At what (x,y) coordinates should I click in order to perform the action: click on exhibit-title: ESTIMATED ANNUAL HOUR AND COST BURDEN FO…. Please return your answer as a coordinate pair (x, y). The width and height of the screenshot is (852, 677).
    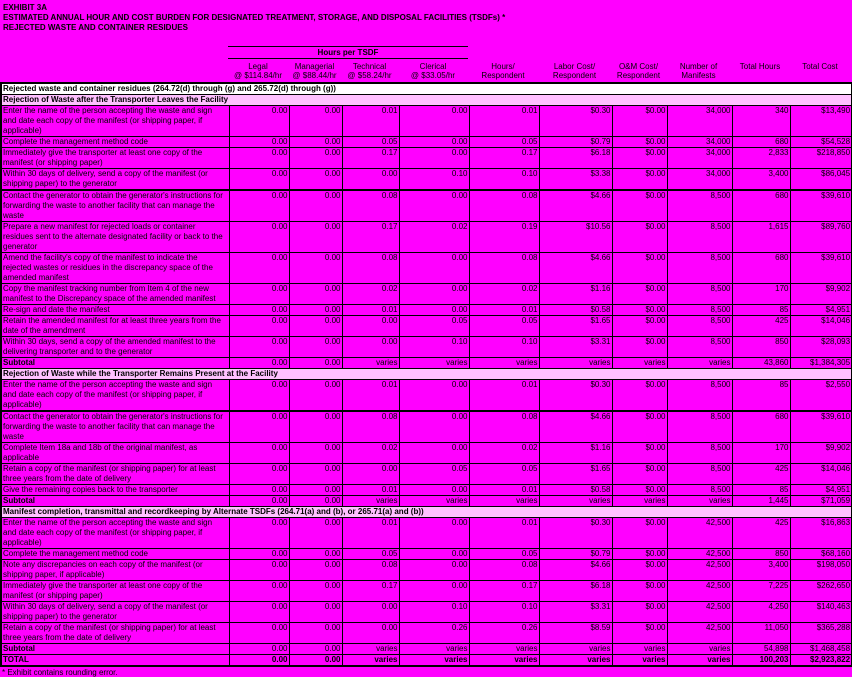
    Looking at the image, I should click on (254, 17).